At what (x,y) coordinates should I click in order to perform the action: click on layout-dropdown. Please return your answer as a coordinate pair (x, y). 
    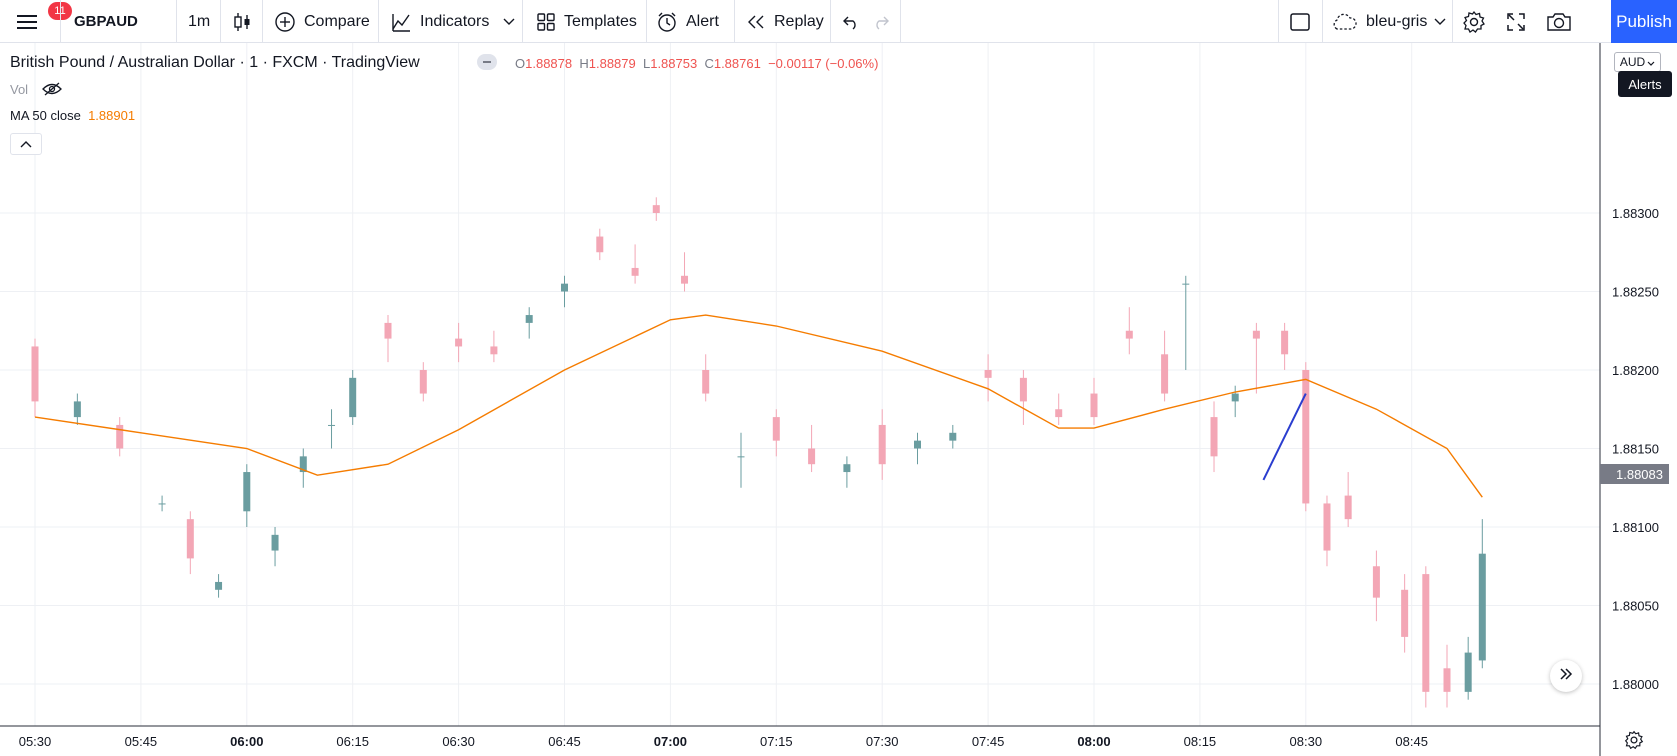
    Looking at the image, I should click on (1440, 21).